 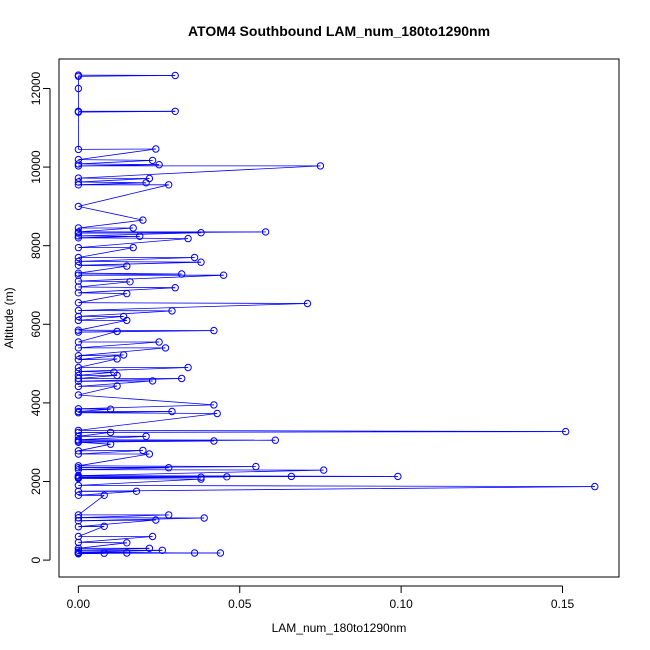 What do you see at coordinates (36, 559) in the screenshot?
I see `y-tick-label: 0` at bounding box center [36, 559].